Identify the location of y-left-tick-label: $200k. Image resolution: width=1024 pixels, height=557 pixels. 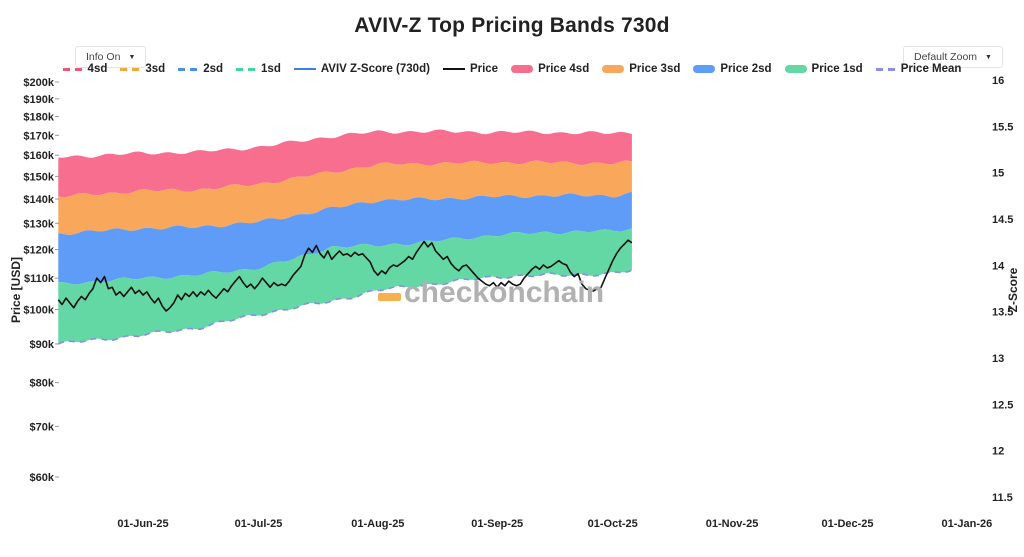
(38, 83).